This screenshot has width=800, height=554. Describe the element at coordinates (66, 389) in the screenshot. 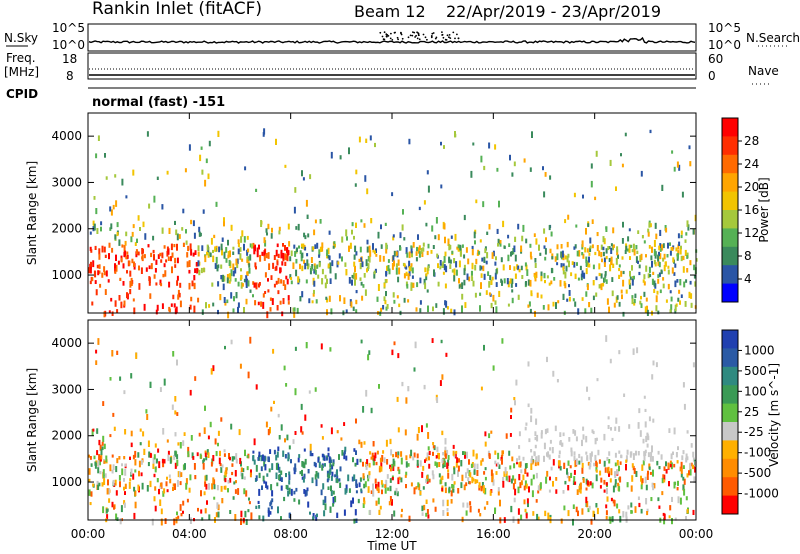

I see `y-tick-label: 3000` at that location.